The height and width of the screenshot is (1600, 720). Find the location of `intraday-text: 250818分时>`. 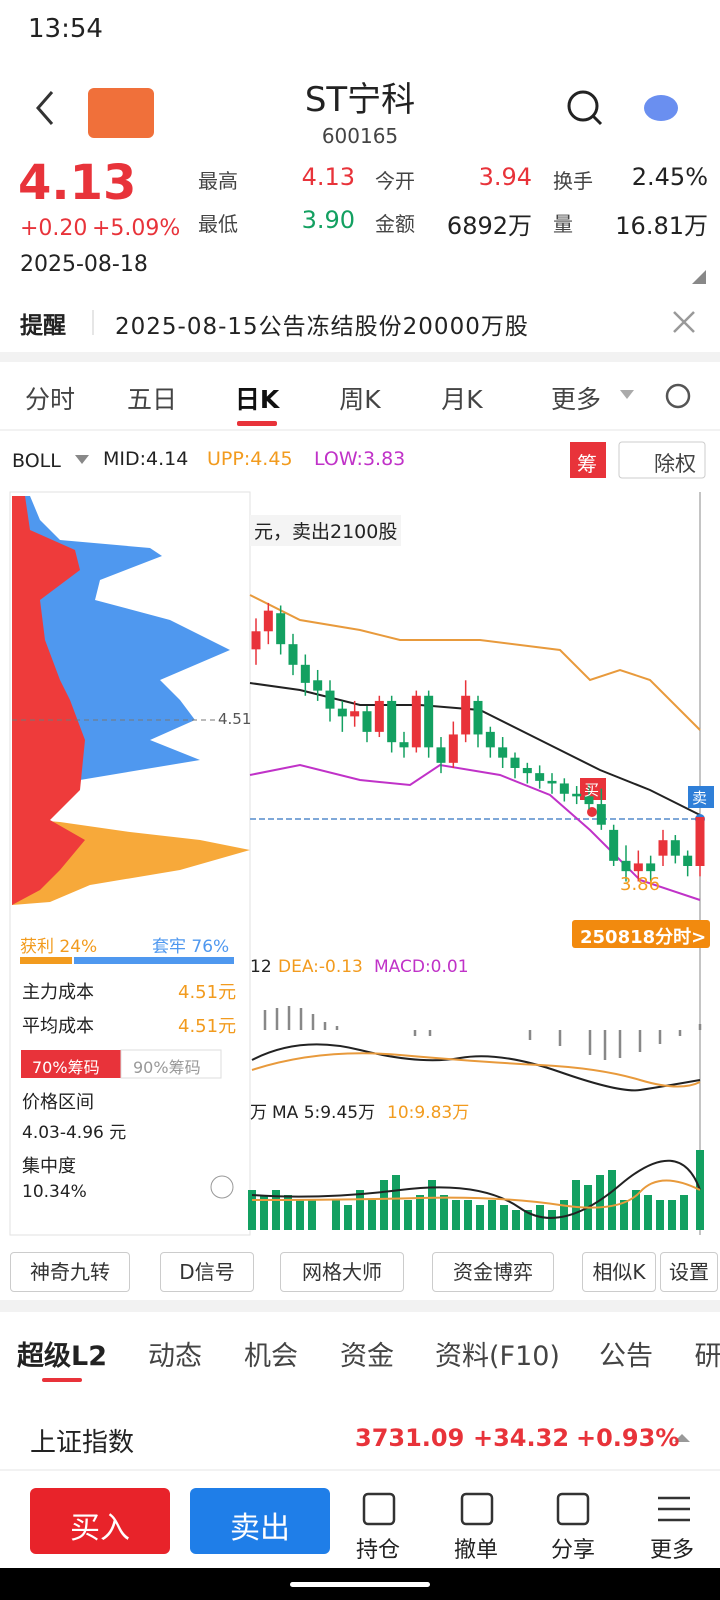

intraday-text: 250818分时> is located at coordinates (643, 937).